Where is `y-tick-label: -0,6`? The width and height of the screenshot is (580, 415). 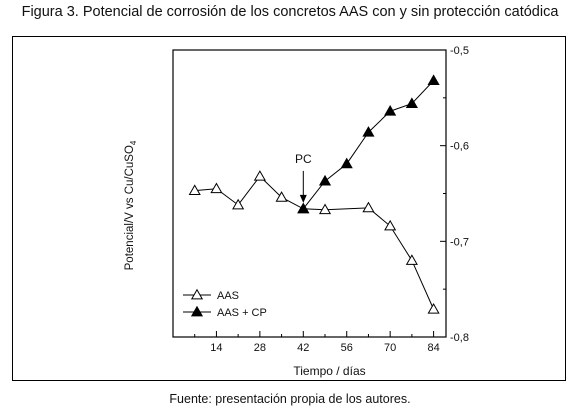 y-tick-label: -0,6 is located at coordinates (459, 147).